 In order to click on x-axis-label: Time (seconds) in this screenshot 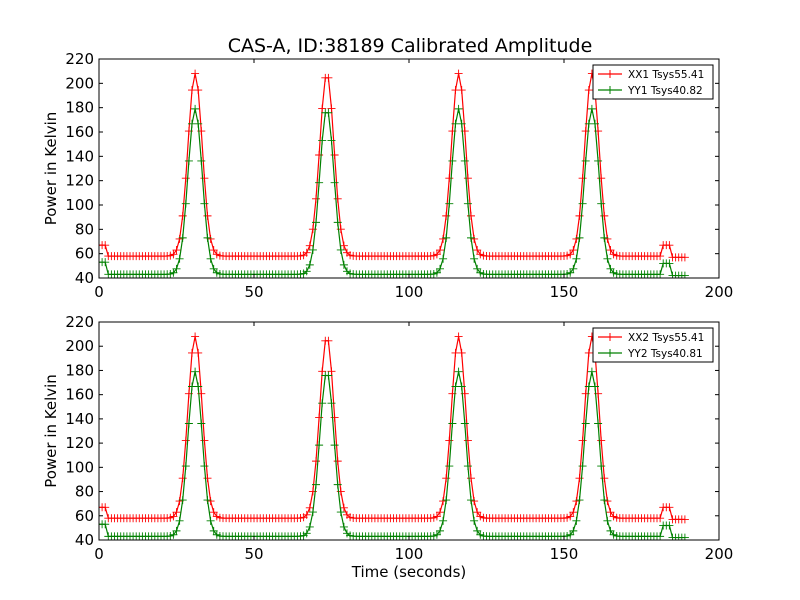, I will do `click(409, 572)`.